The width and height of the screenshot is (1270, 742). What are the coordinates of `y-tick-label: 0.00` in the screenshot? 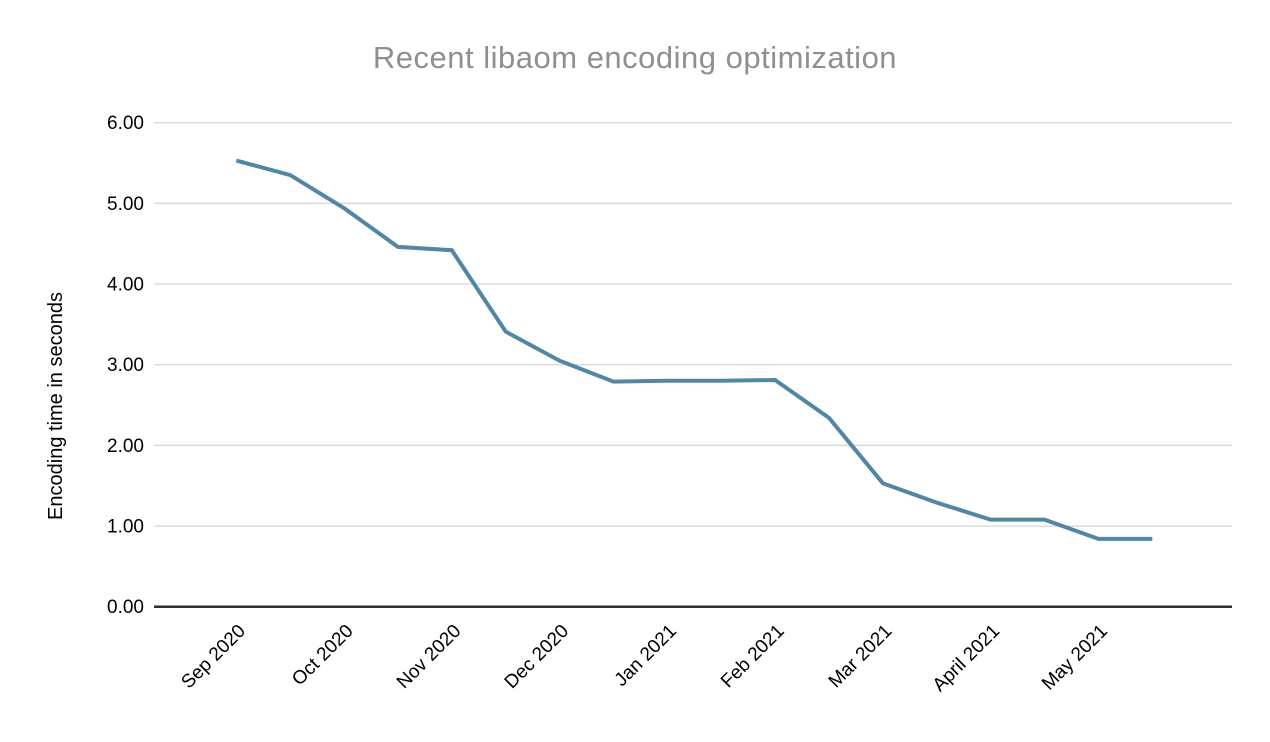 It's located at (125, 607).